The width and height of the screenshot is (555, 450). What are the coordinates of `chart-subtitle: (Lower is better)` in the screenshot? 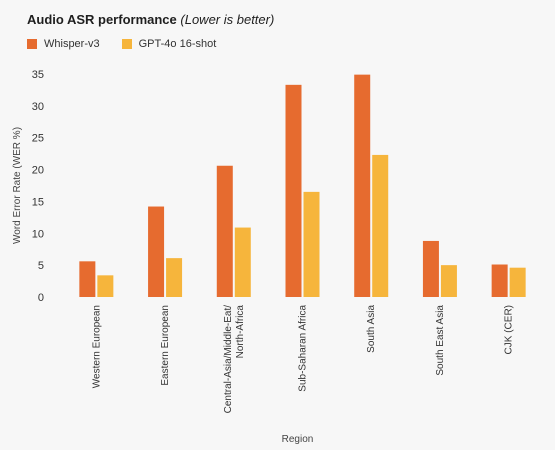 It's located at (227, 19).